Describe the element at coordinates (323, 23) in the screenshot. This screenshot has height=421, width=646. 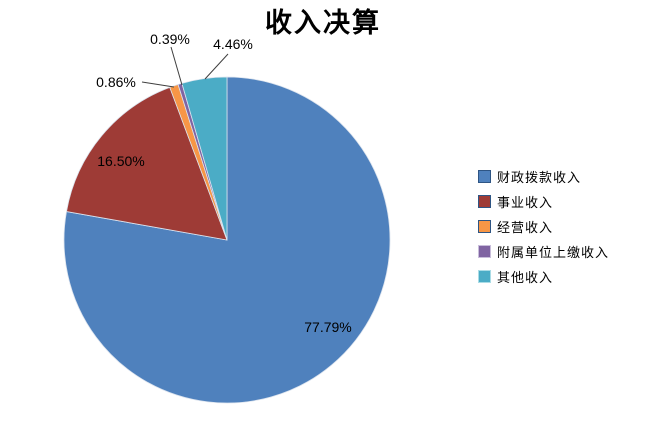
I see `chart-title: 收入决算` at that location.